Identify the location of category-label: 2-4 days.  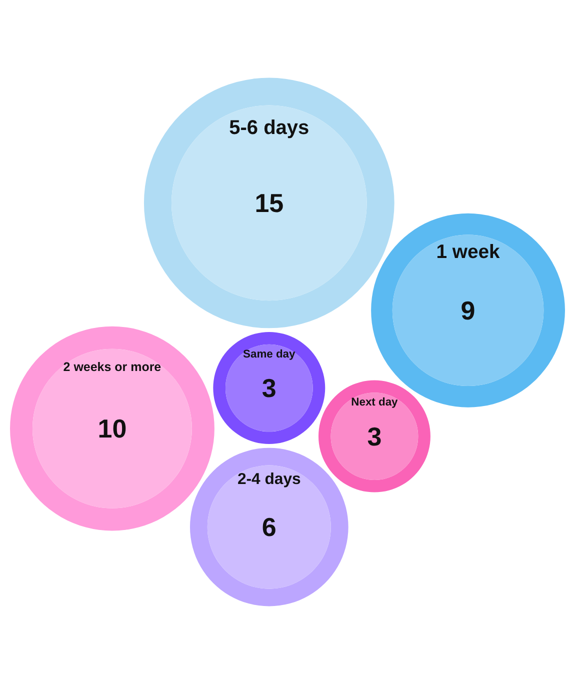
(269, 479).